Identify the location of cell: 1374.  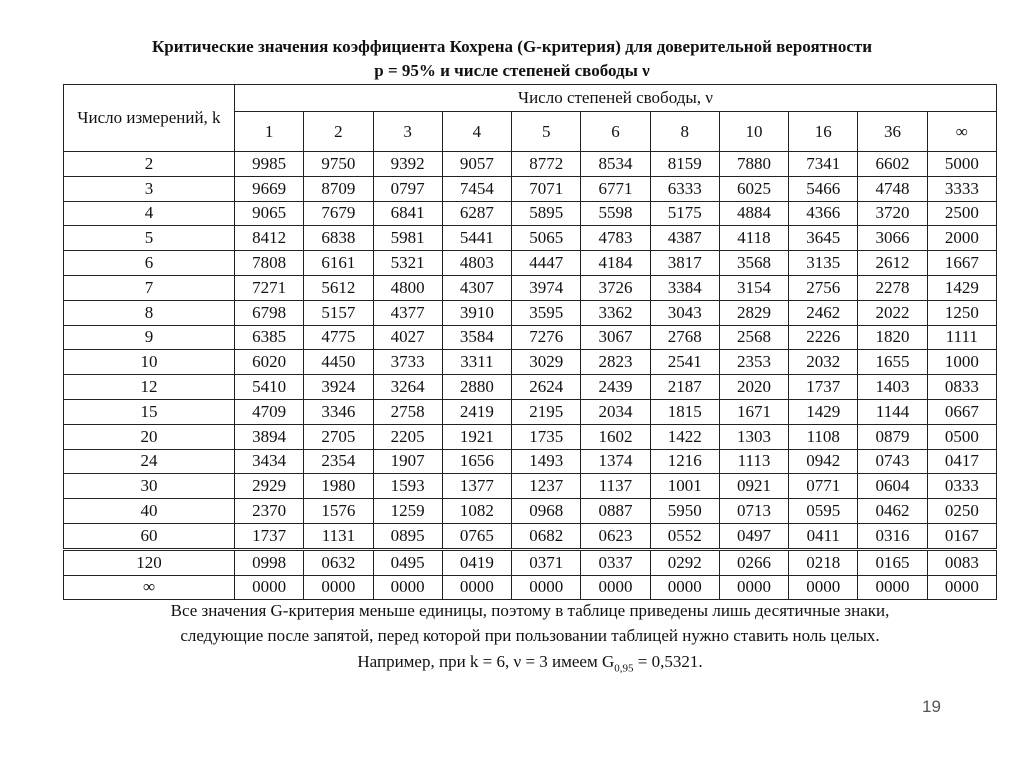
(615, 461).